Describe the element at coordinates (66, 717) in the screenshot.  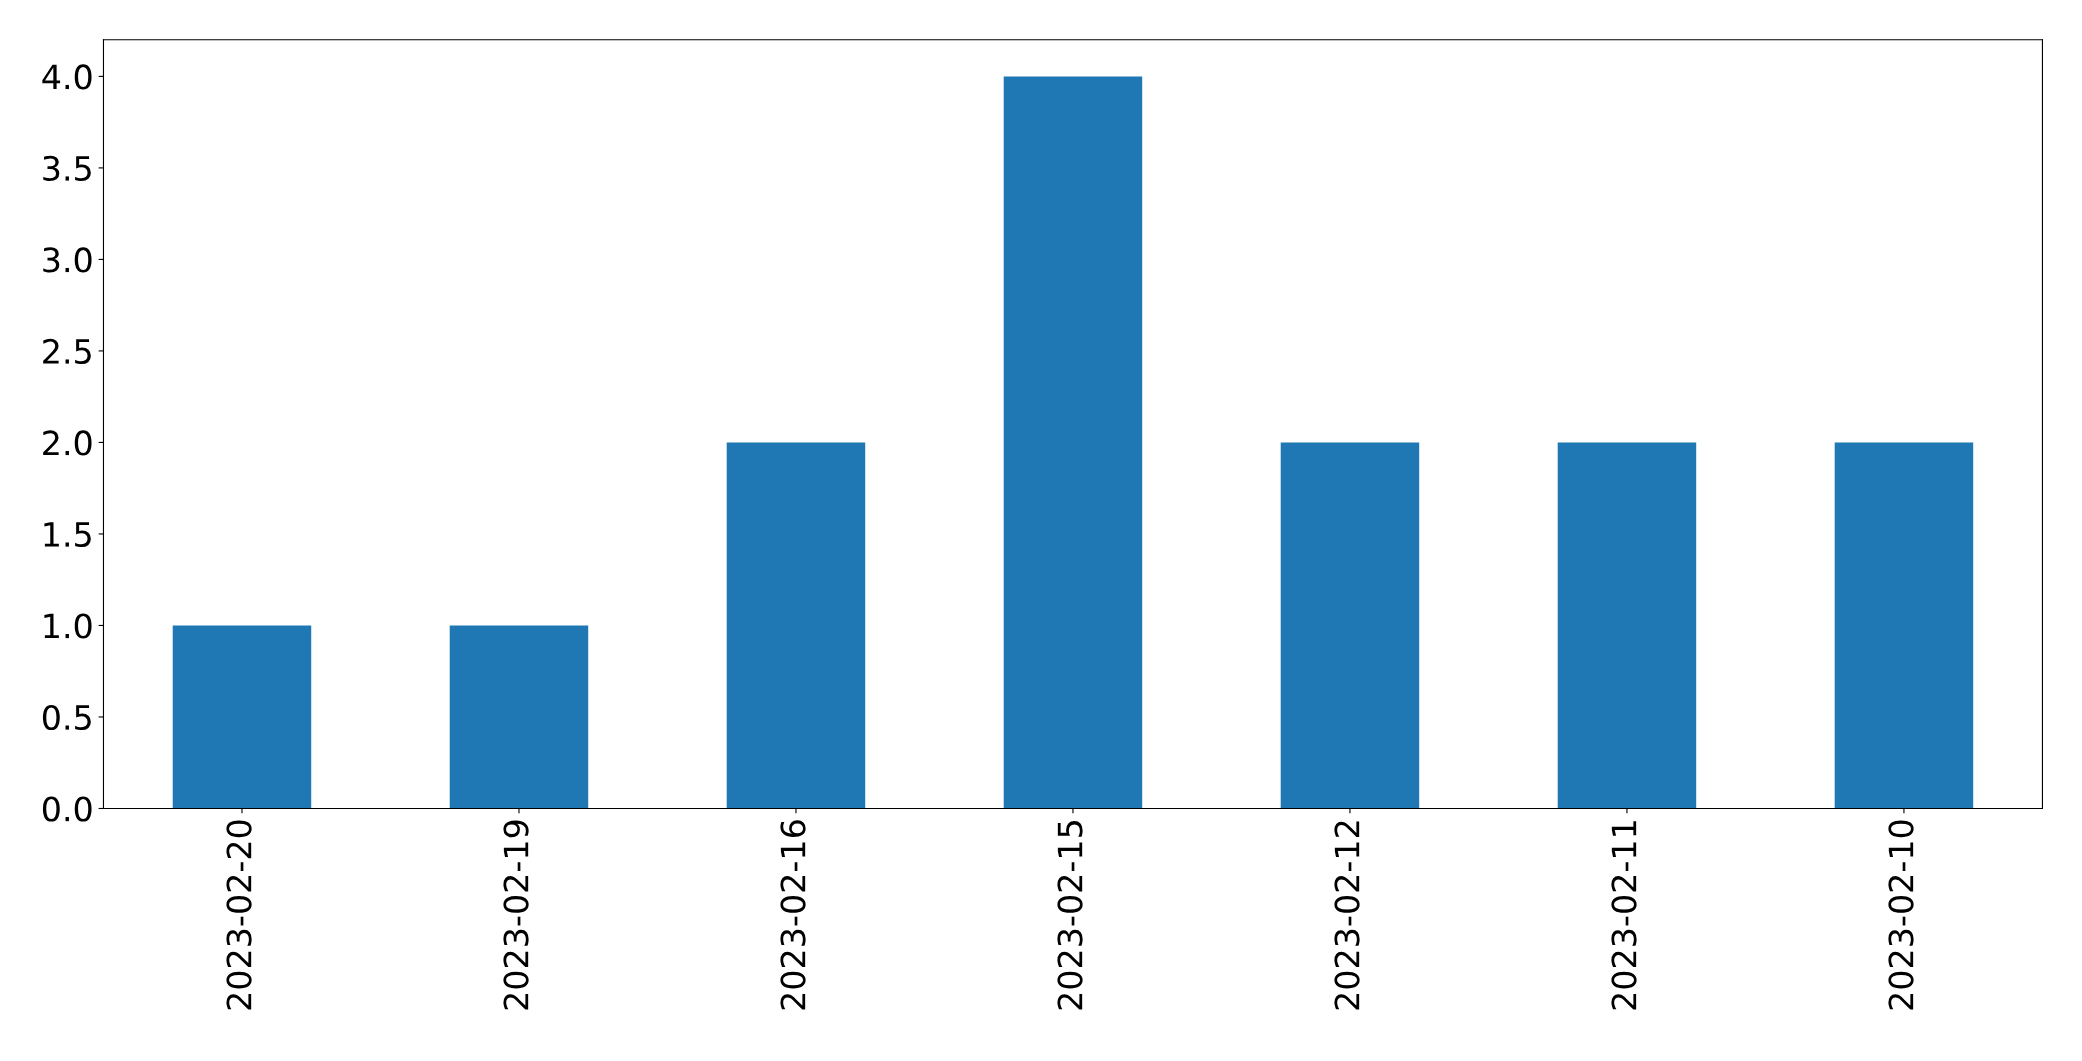
I see `y-tick-label: 0.5` at that location.